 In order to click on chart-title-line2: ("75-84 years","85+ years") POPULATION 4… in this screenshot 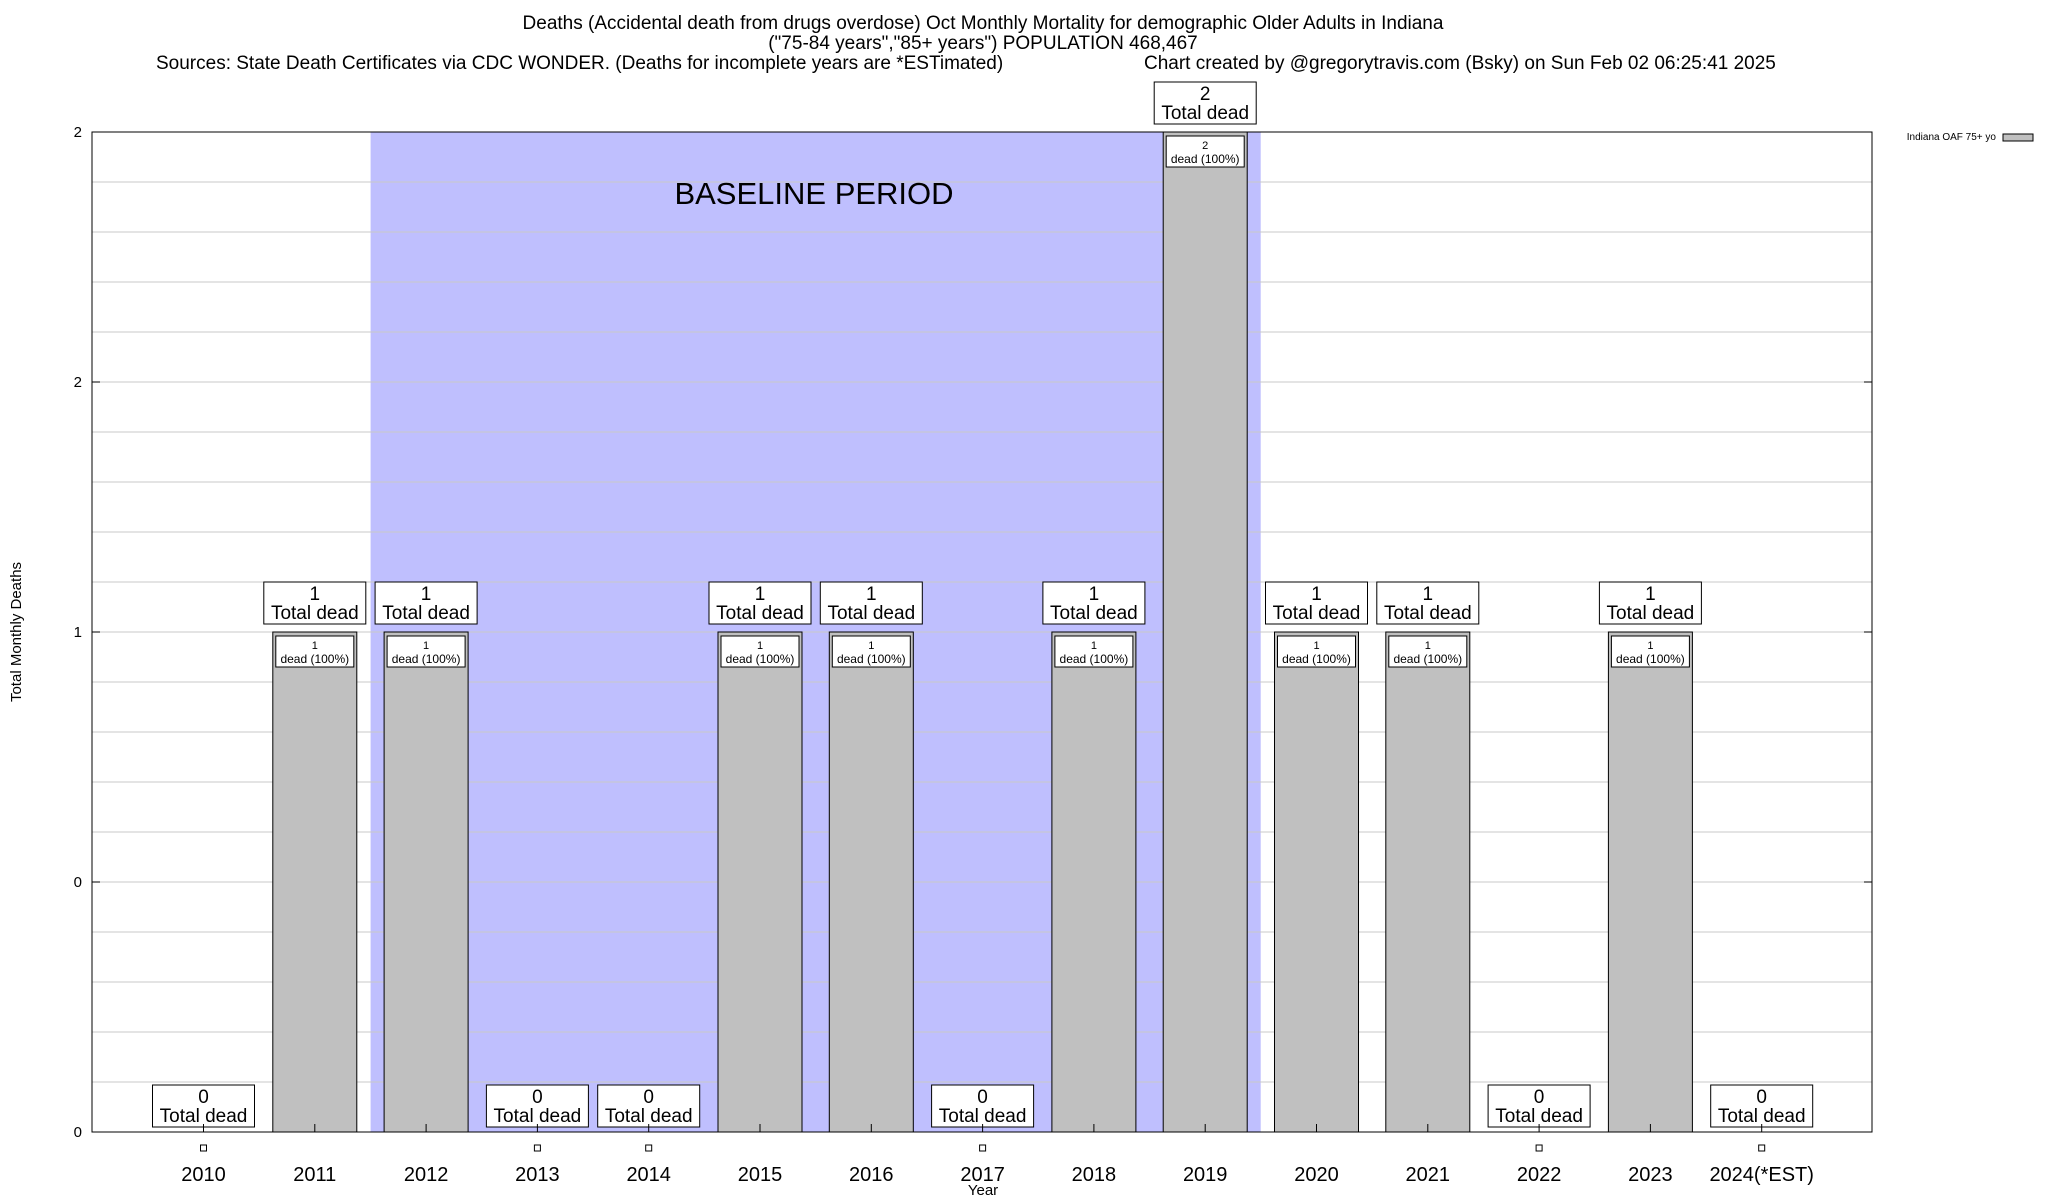, I will do `click(983, 43)`.